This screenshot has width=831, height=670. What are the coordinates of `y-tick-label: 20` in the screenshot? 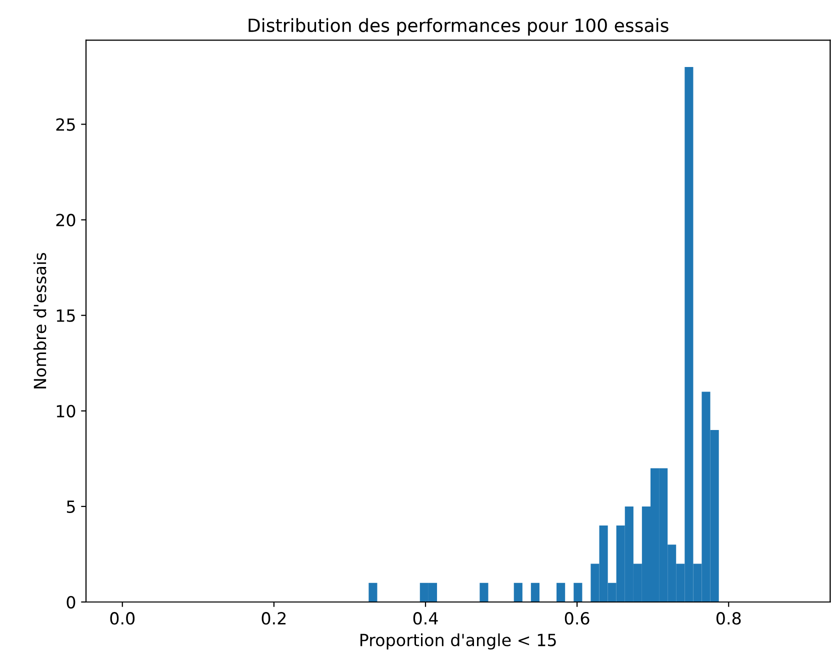 It's located at (66, 220).